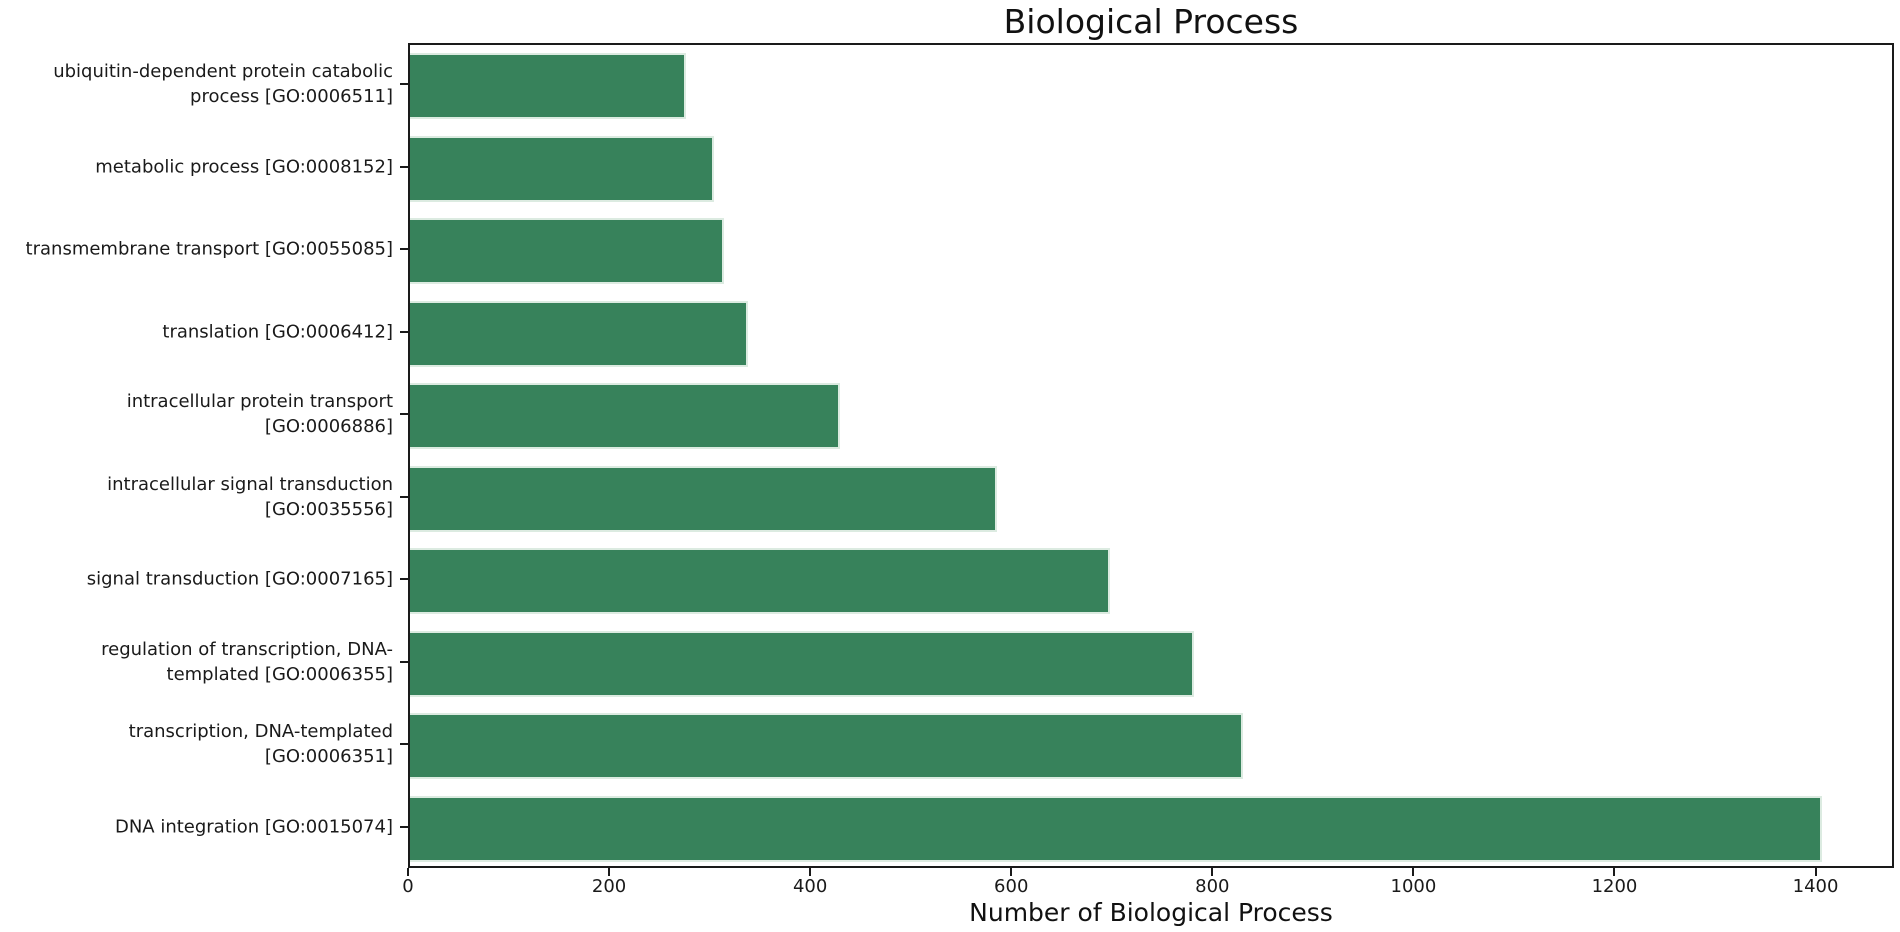  What do you see at coordinates (253, 827) in the screenshot?
I see `y-tick-label-9: DNA integration [GO:0015074]` at bounding box center [253, 827].